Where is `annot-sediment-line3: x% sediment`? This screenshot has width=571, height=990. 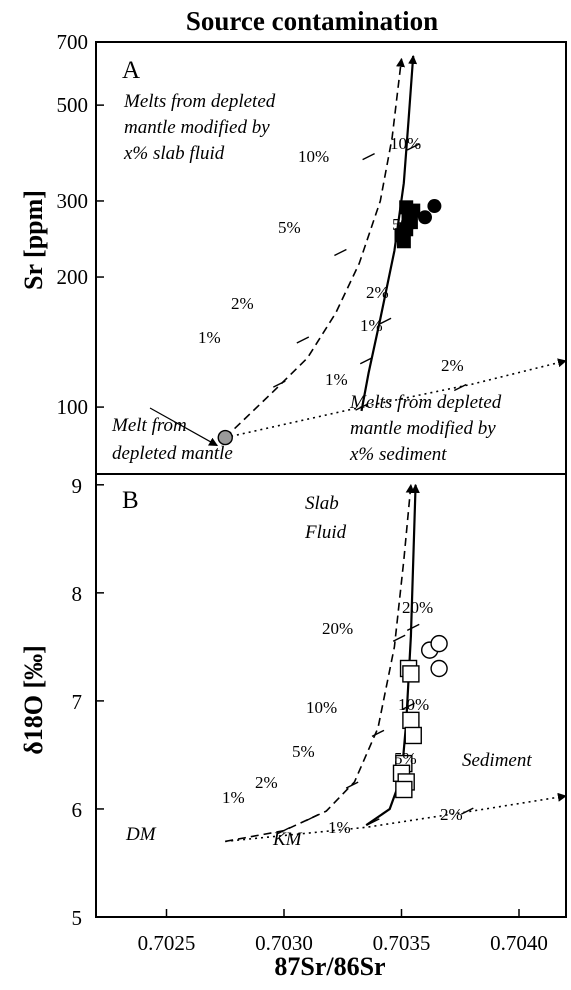 annot-sediment-line3: x% sediment is located at coordinates (398, 454).